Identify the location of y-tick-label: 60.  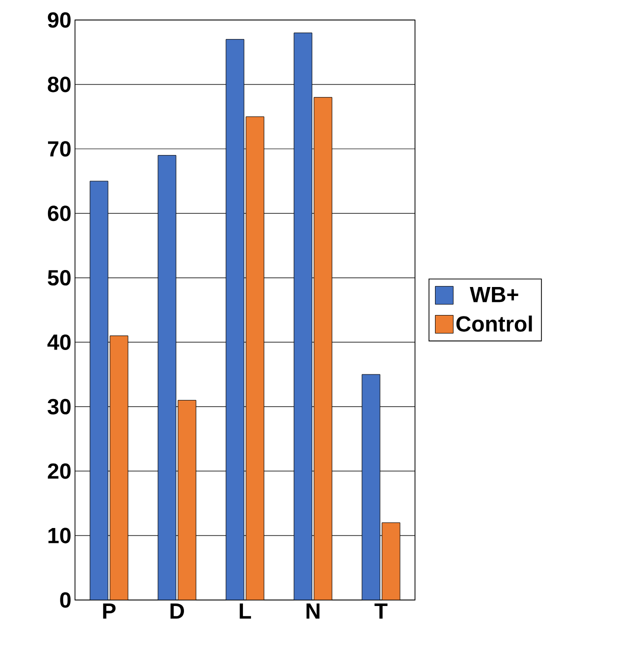
(59, 214).